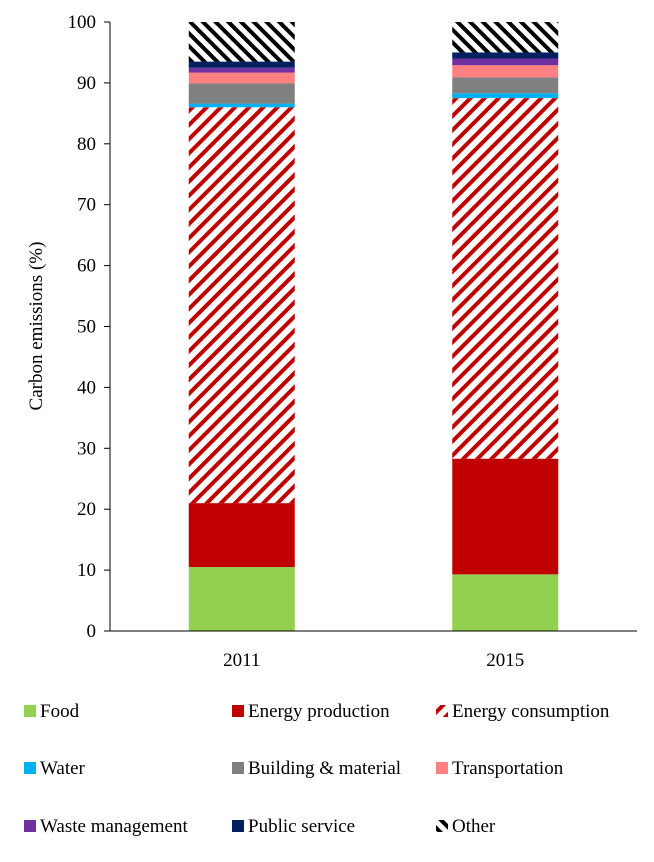  I want to click on legend-label: Water, so click(63, 768).